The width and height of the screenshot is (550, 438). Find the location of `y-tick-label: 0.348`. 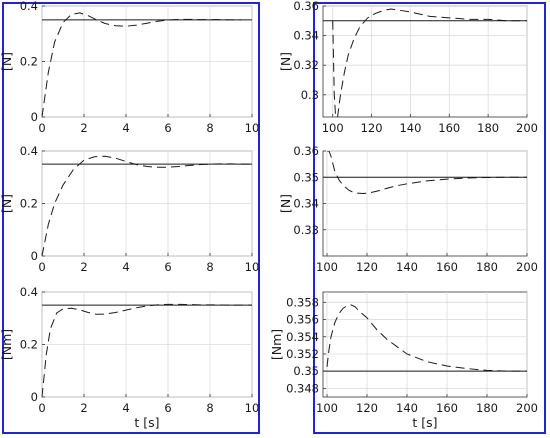

y-tick-label: 0.348 is located at coordinates (302, 388).